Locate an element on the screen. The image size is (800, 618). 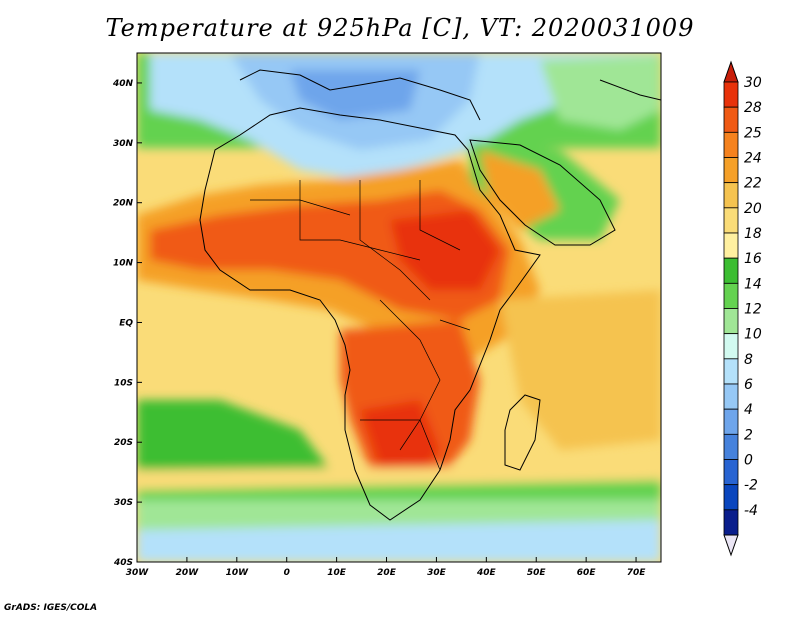
field-sudan-hot is located at coordinates (445, 250).